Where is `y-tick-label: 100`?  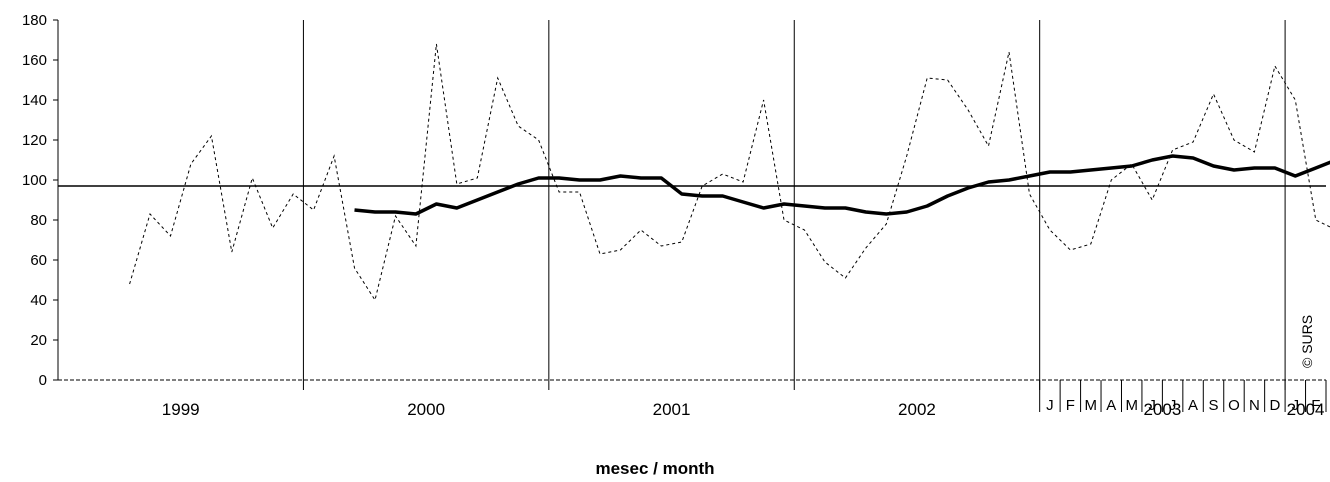 y-tick-label: 100 is located at coordinates (34, 180).